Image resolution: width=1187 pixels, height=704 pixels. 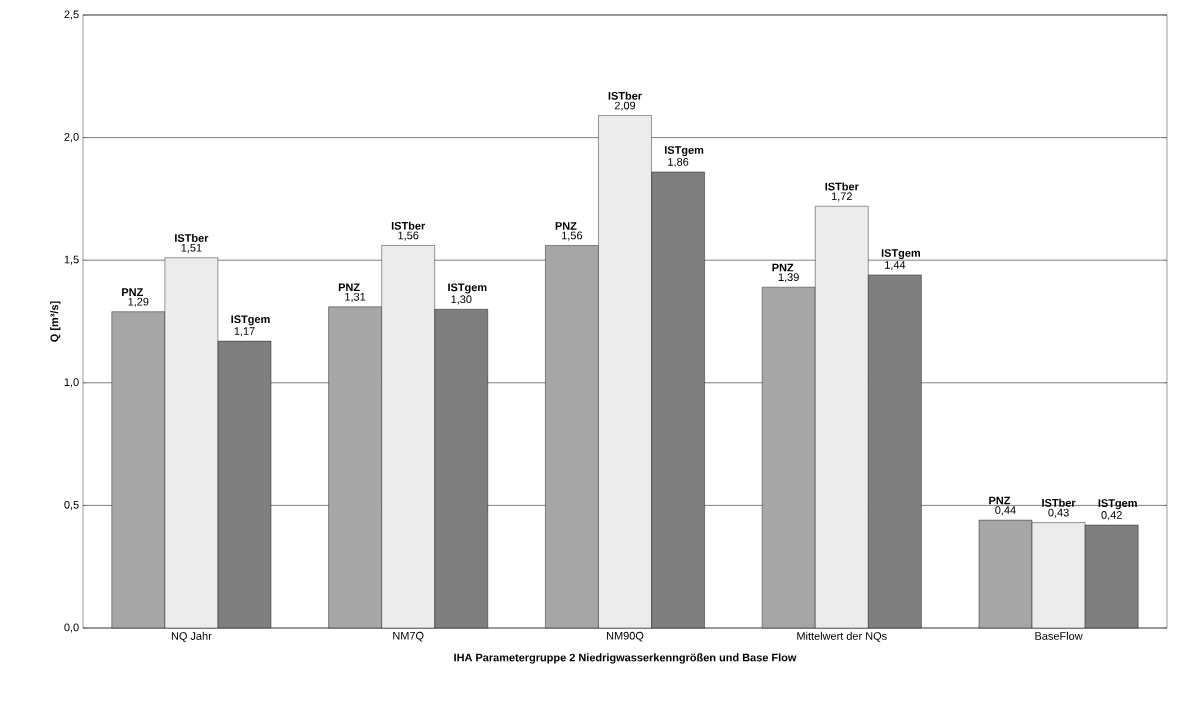 What do you see at coordinates (1059, 502) in the screenshot?
I see `series-label: ISTber` at bounding box center [1059, 502].